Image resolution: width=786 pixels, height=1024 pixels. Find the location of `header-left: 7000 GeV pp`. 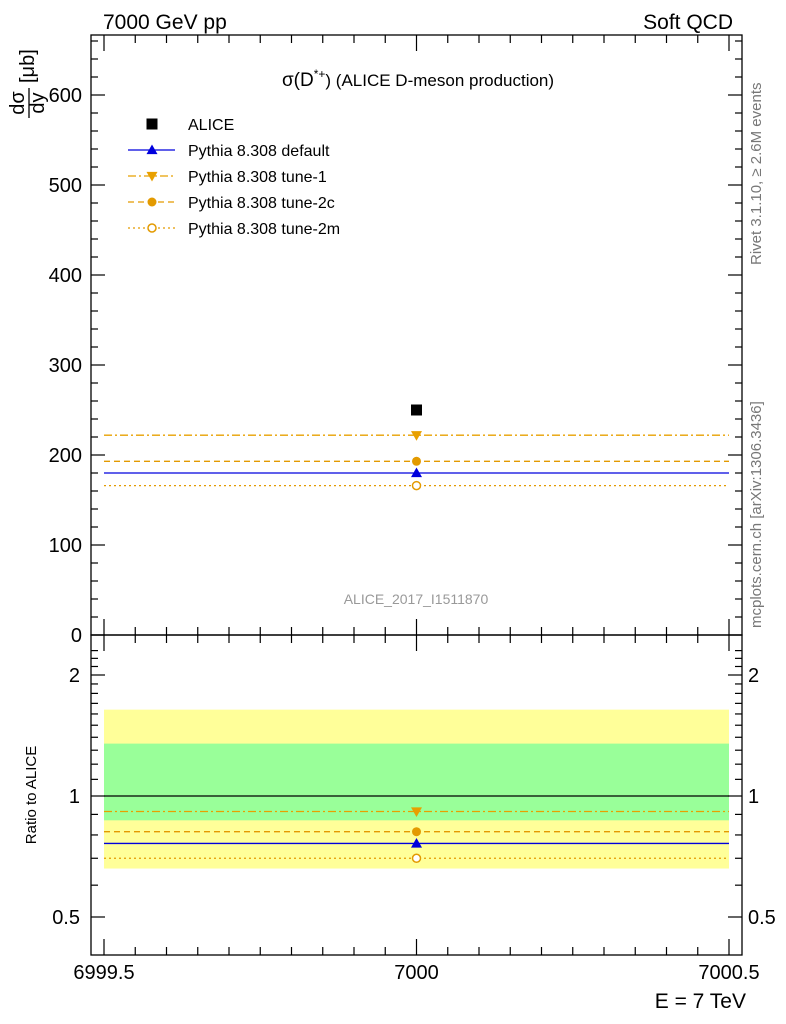

header-left: 7000 GeV pp is located at coordinates (165, 22).